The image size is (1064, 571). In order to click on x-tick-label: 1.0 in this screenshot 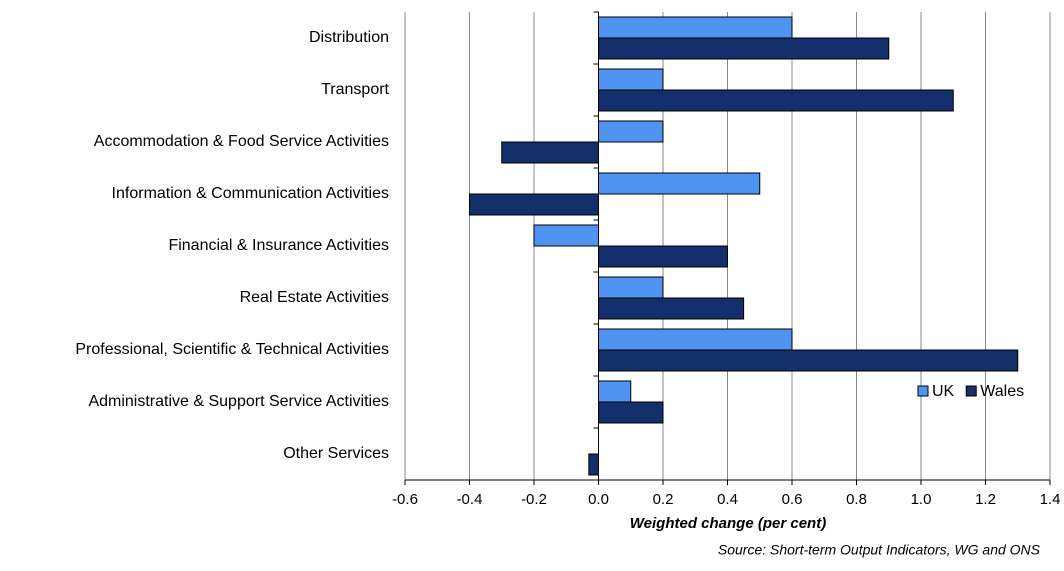, I will do `click(921, 499)`.